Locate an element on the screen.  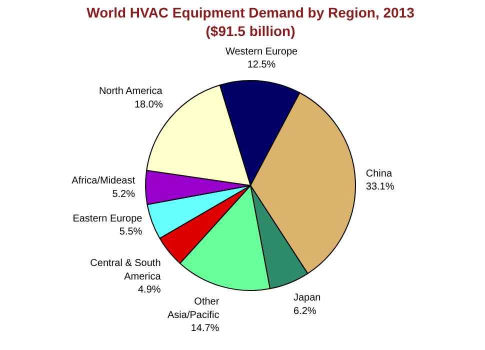
slice-label: China is located at coordinates (379, 174).